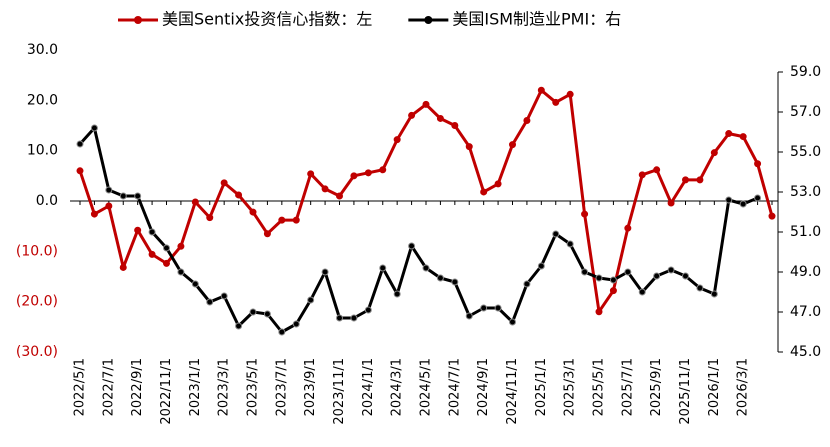 This screenshot has width=830, height=447. Describe the element at coordinates (541, 387) in the screenshot. I see `x-tick-label: 2025/1/1` at that location.